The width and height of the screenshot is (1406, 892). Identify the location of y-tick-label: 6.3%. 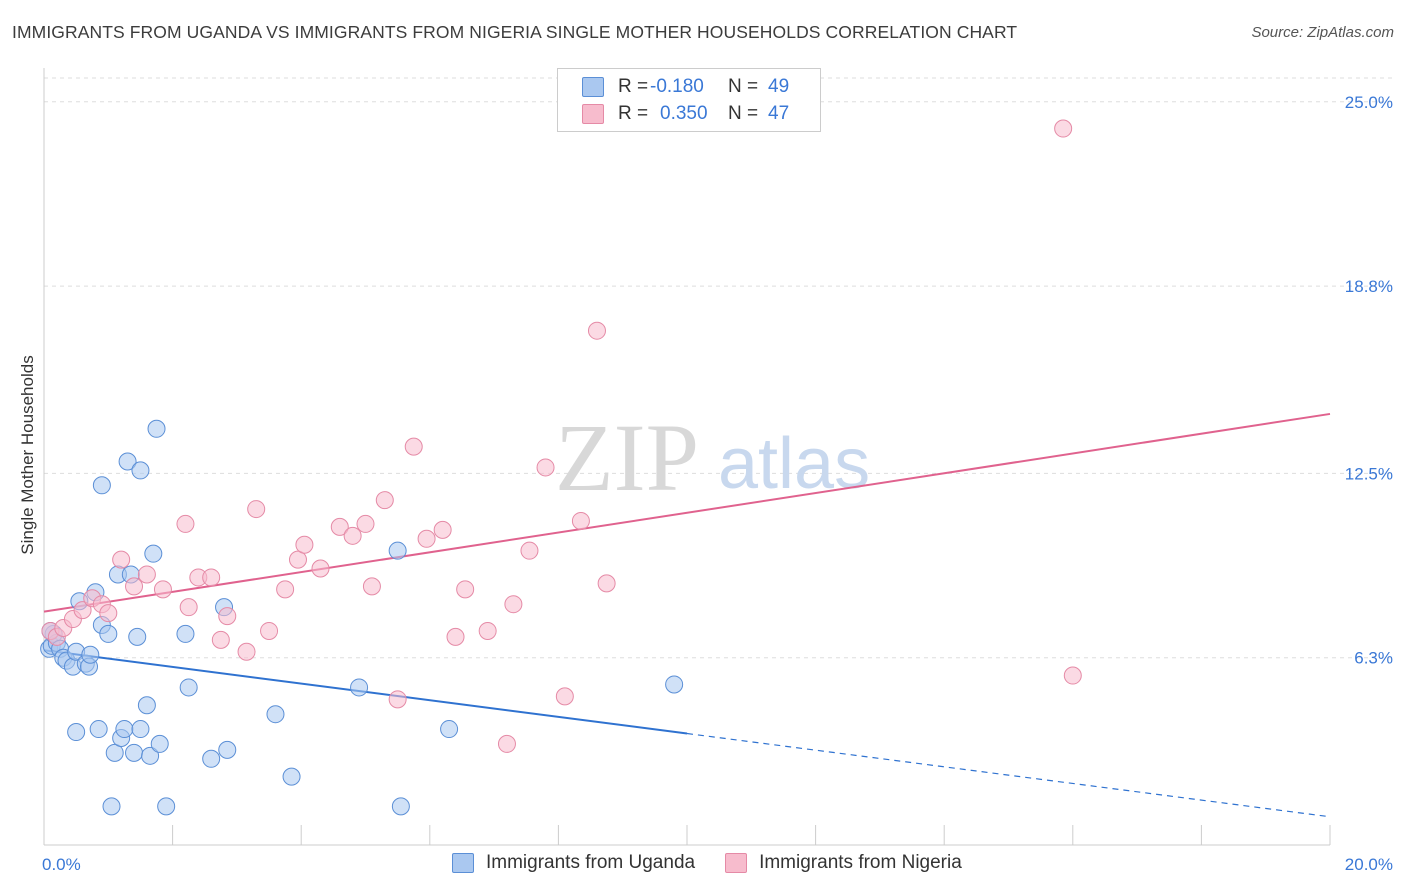
(1373, 658).